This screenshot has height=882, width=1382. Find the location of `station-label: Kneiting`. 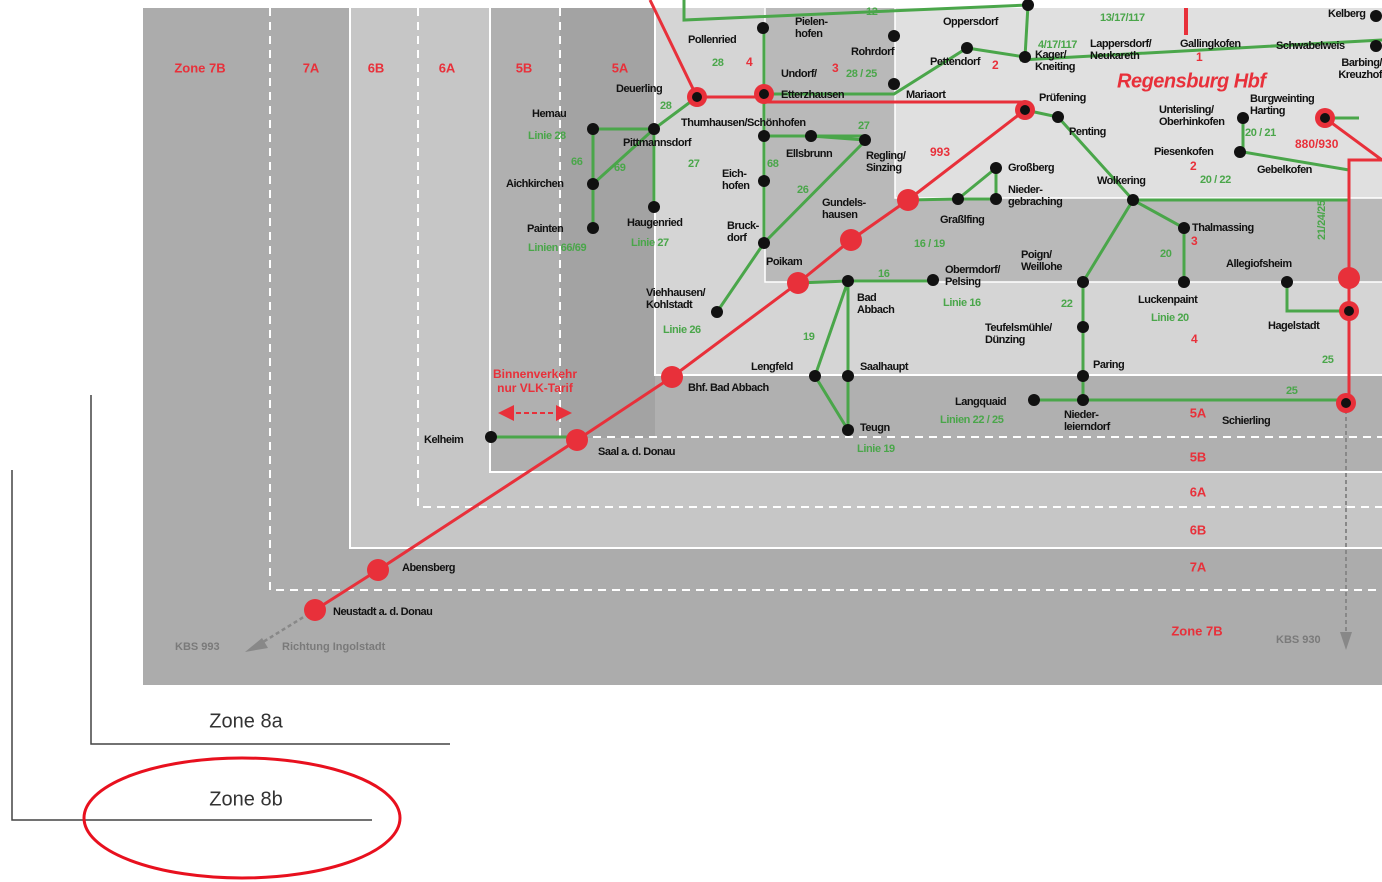

station-label: Kneiting is located at coordinates (1055, 67).